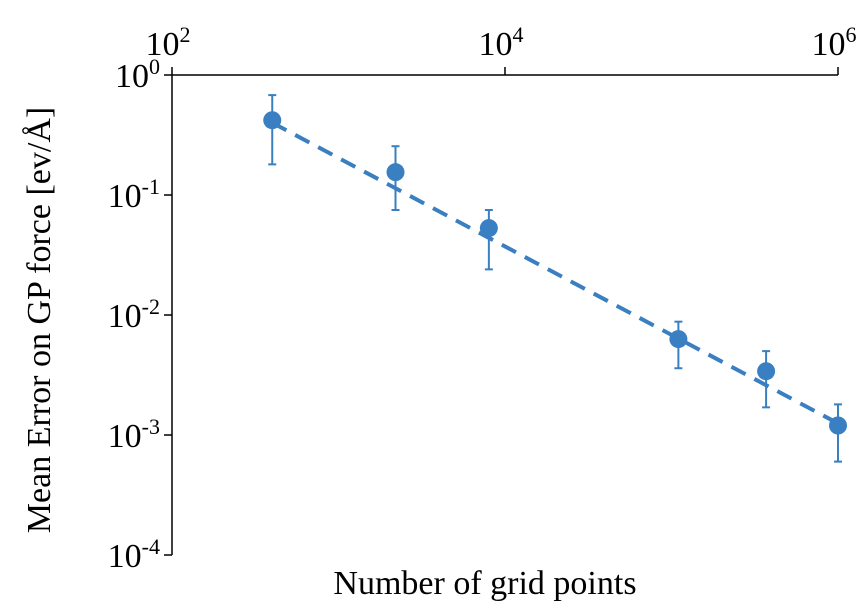 This screenshot has width=867, height=611. I want to click on x-tick-exponent: 4, so click(518, 34).